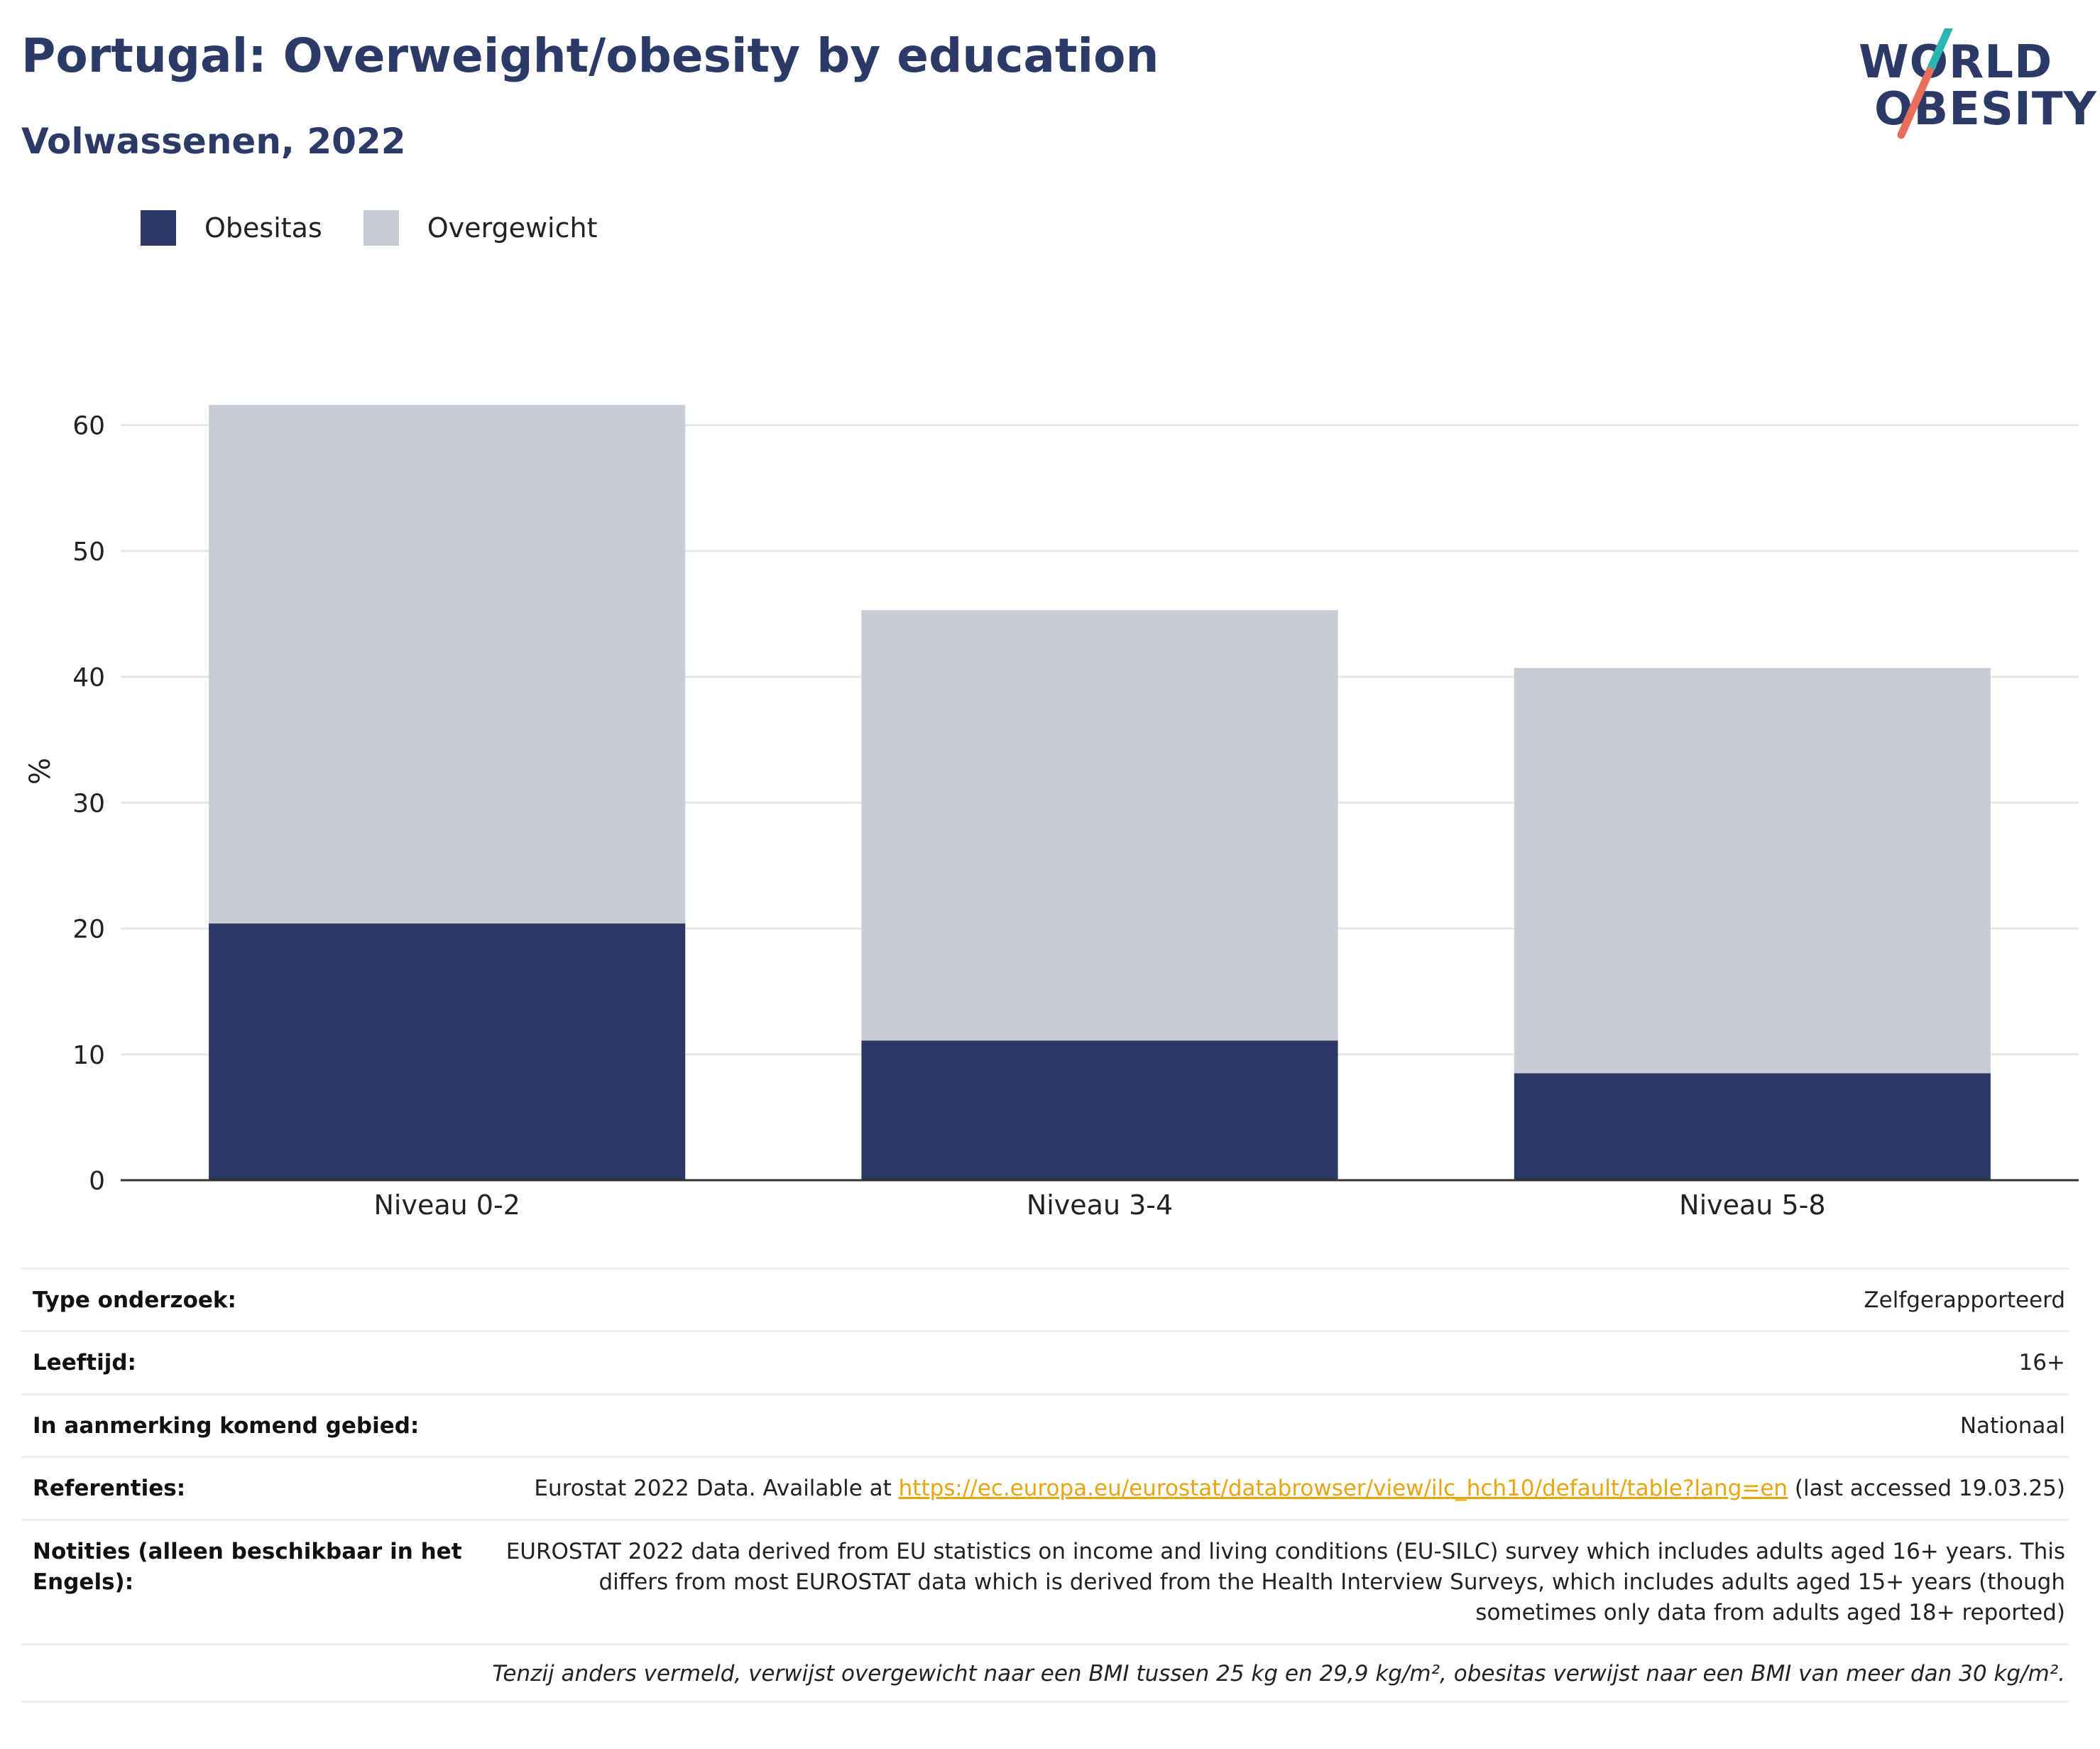 Image resolution: width=2100 pixels, height=1749 pixels. What do you see at coordinates (446, 1205) in the screenshot?
I see `x-tick-label: Niveau 0-2` at bounding box center [446, 1205].